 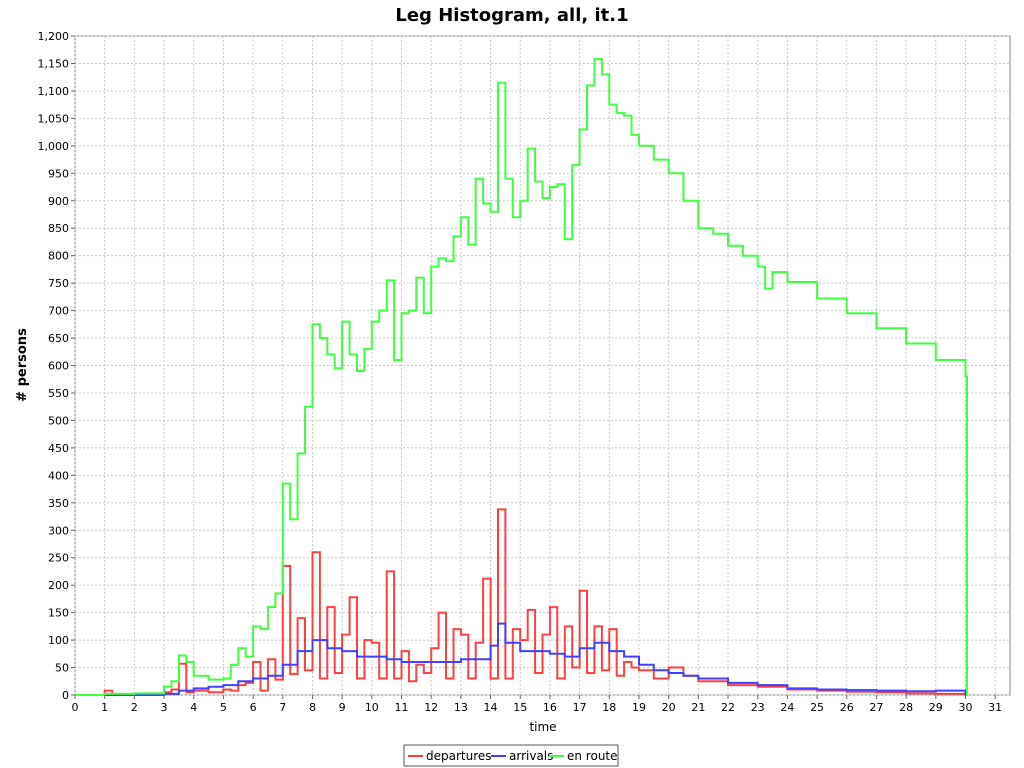 I want to click on legend: departures arrivals en route, so click(x=511, y=755).